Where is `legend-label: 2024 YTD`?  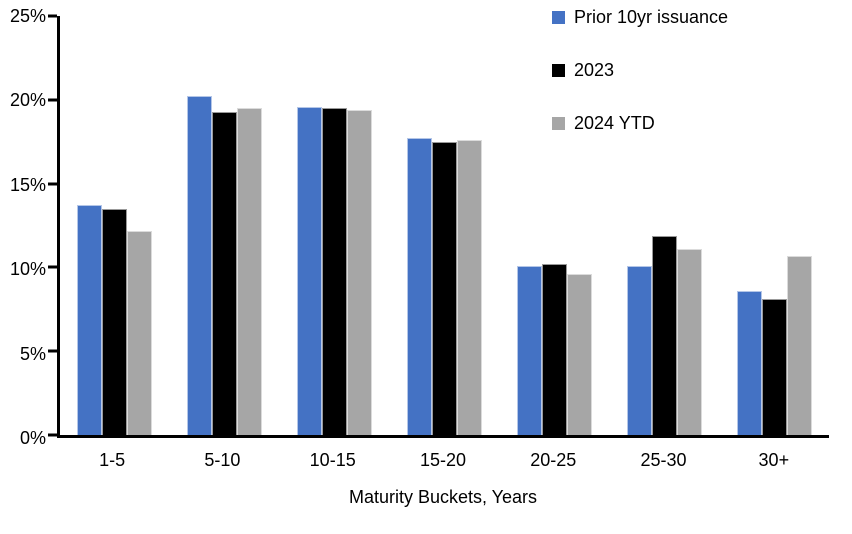 legend-label: 2024 YTD is located at coordinates (614, 122).